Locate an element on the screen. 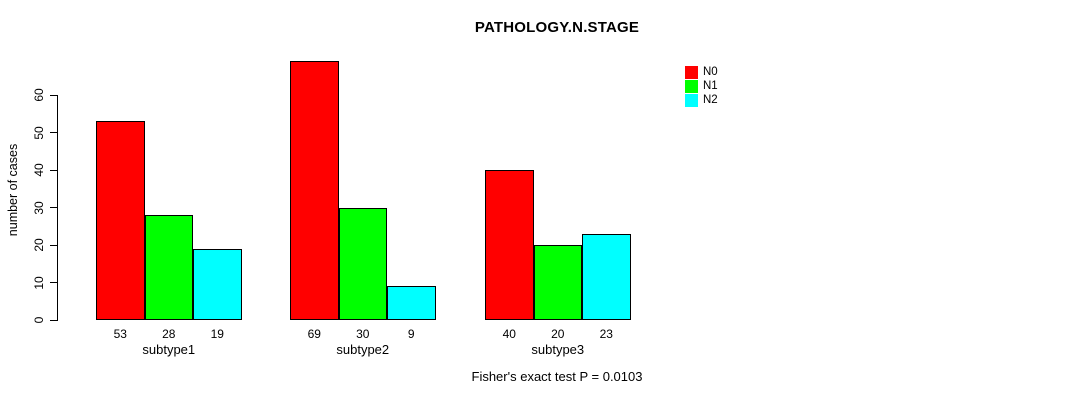  legend-swatch-n1 is located at coordinates (691, 86).